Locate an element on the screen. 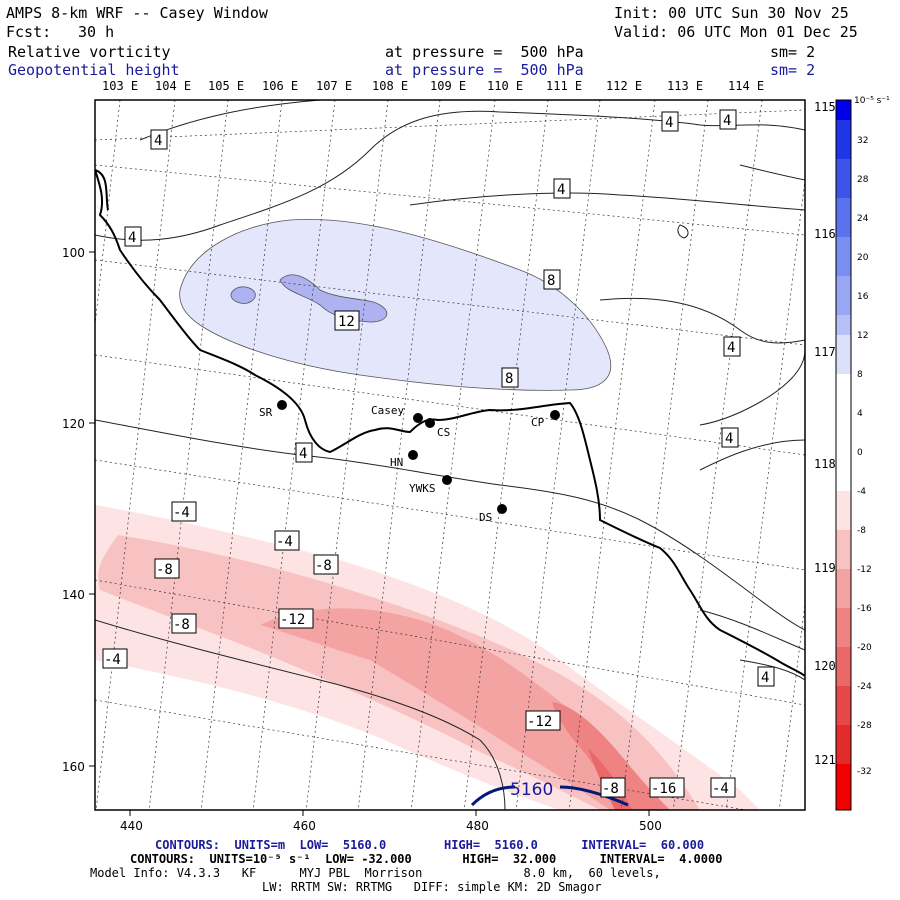 Image resolution: width=900 pixels, height=900 pixels. lon-label: 112 E is located at coordinates (624, 86).